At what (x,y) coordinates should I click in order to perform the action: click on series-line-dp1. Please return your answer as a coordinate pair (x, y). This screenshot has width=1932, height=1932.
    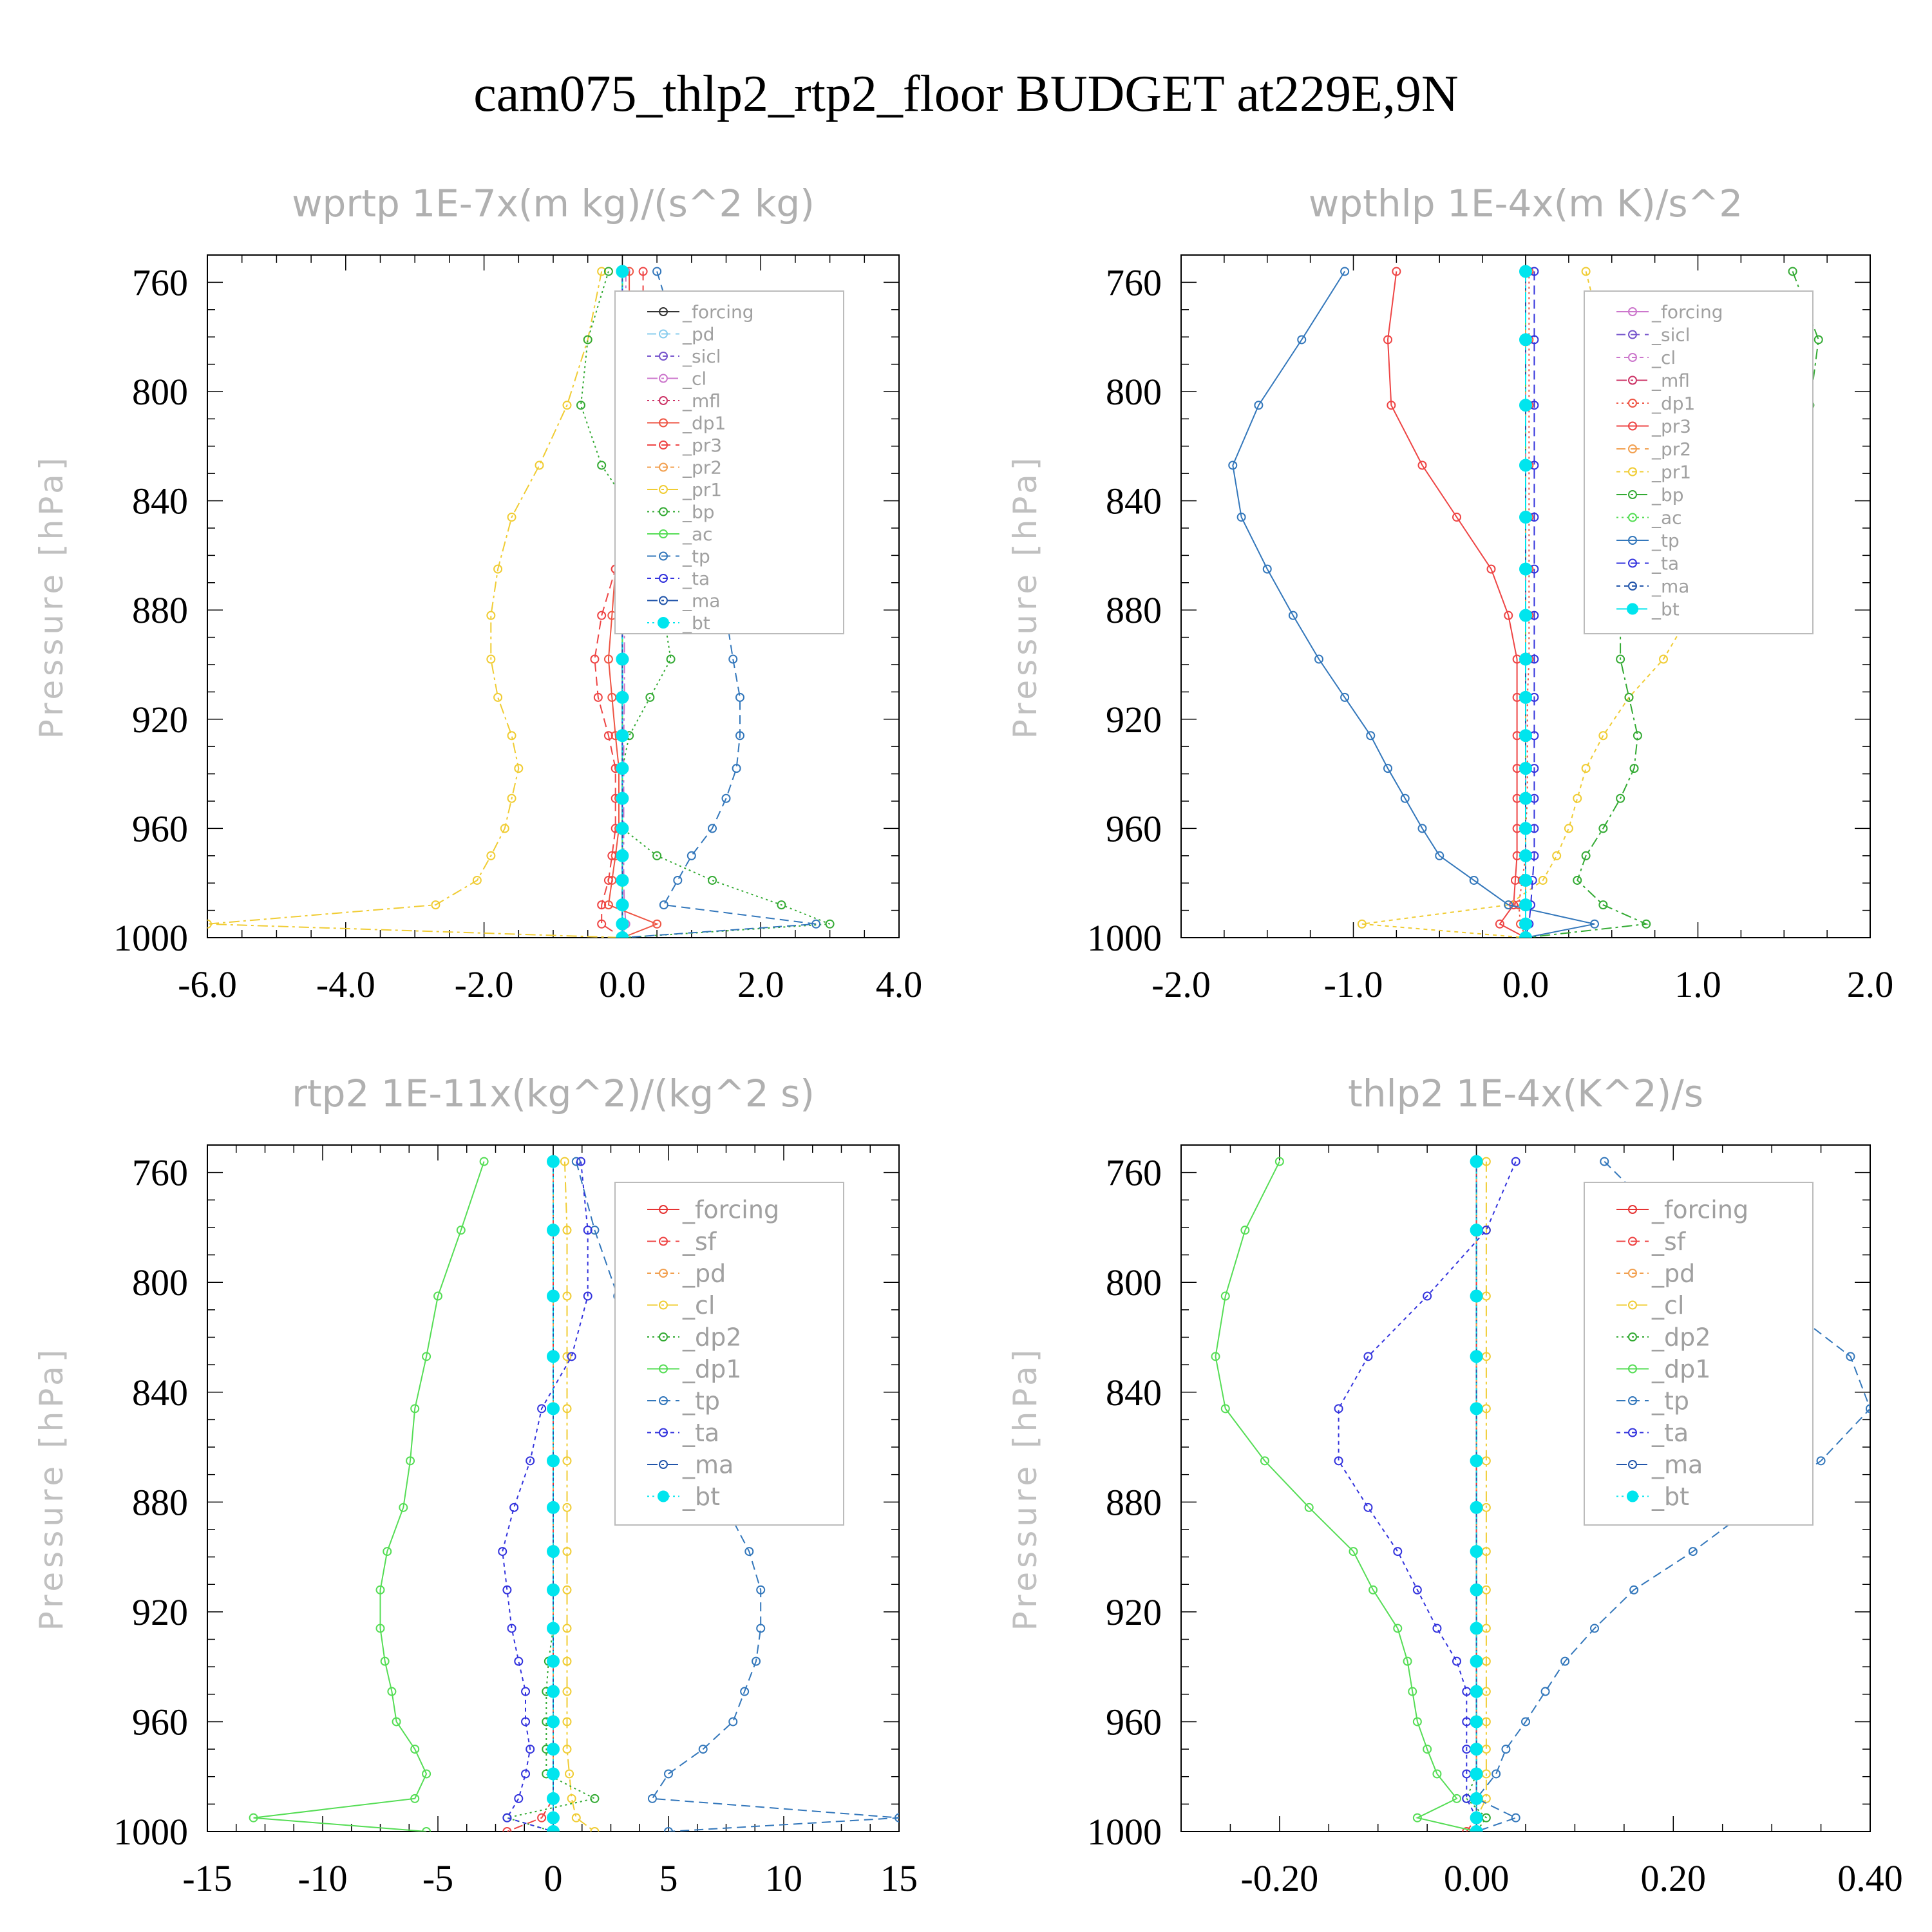
    Looking at the image, I should click on (369, 1496).